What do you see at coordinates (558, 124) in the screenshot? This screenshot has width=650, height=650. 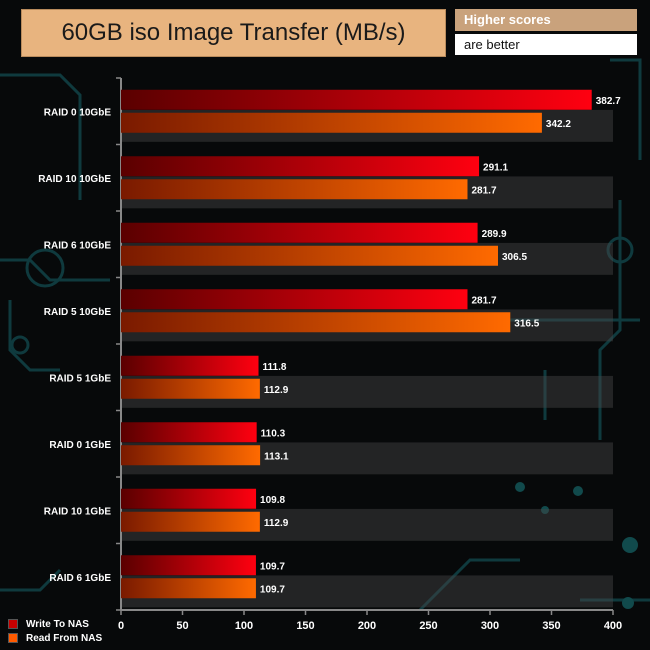 I see `value-label: 342.2` at bounding box center [558, 124].